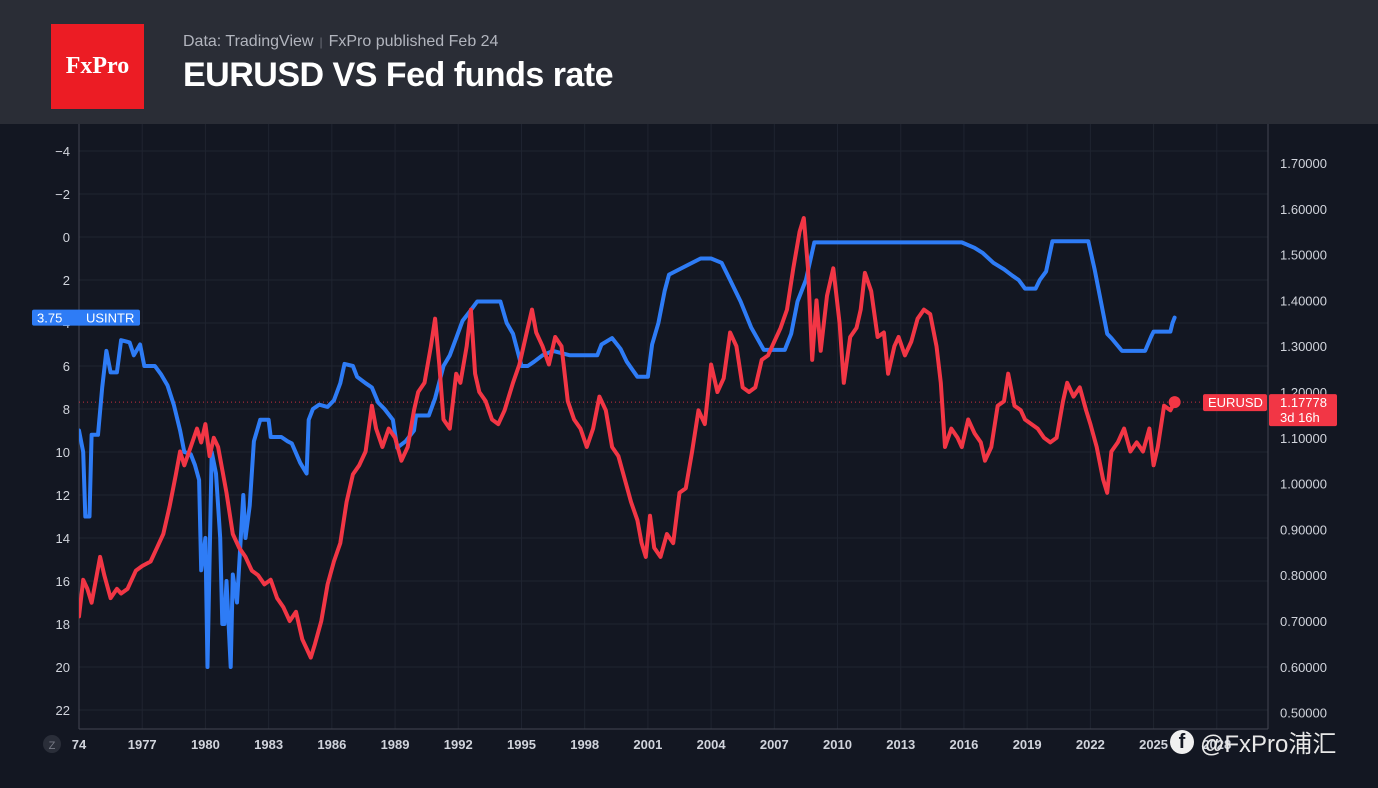 Image resolution: width=1378 pixels, height=788 pixels. I want to click on eurusd-last-point, so click(1174, 402).